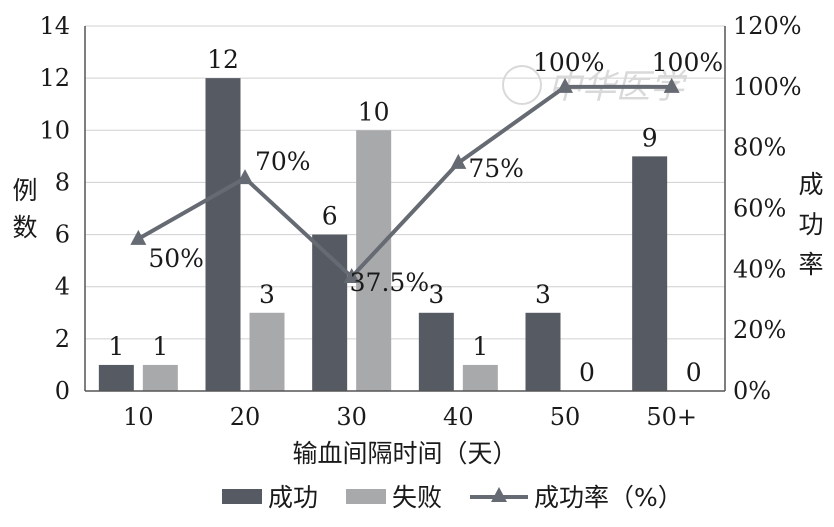 Image resolution: width=834 pixels, height=527 pixels. What do you see at coordinates (330, 216) in the screenshot?
I see `bar-label-success: 6` at bounding box center [330, 216].